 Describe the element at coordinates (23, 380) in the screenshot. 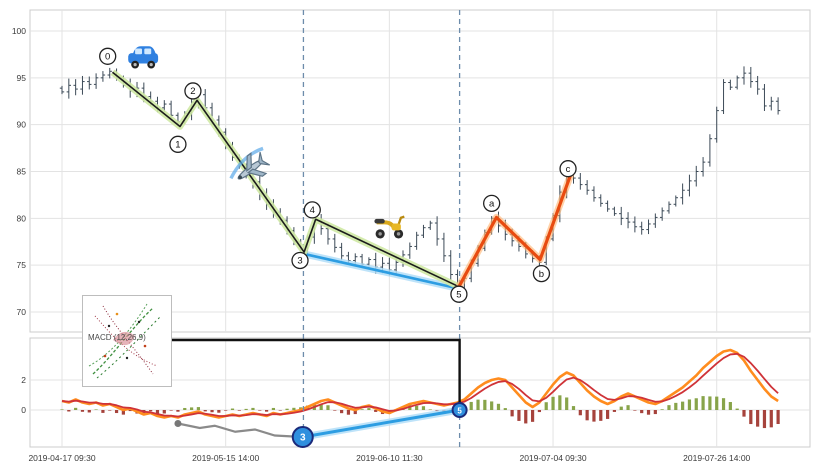

I see `y-tick-label: 2` at that location.